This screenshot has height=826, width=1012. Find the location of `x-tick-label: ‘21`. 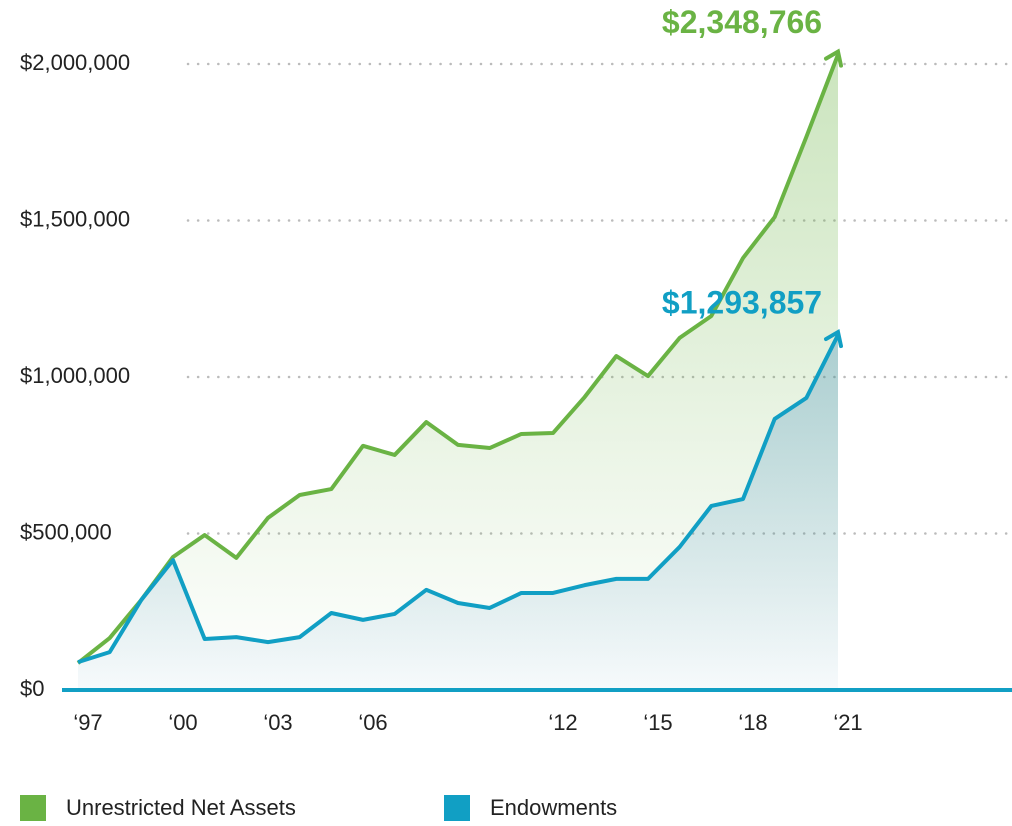

x-tick-label: ‘21 is located at coordinates (847, 722).